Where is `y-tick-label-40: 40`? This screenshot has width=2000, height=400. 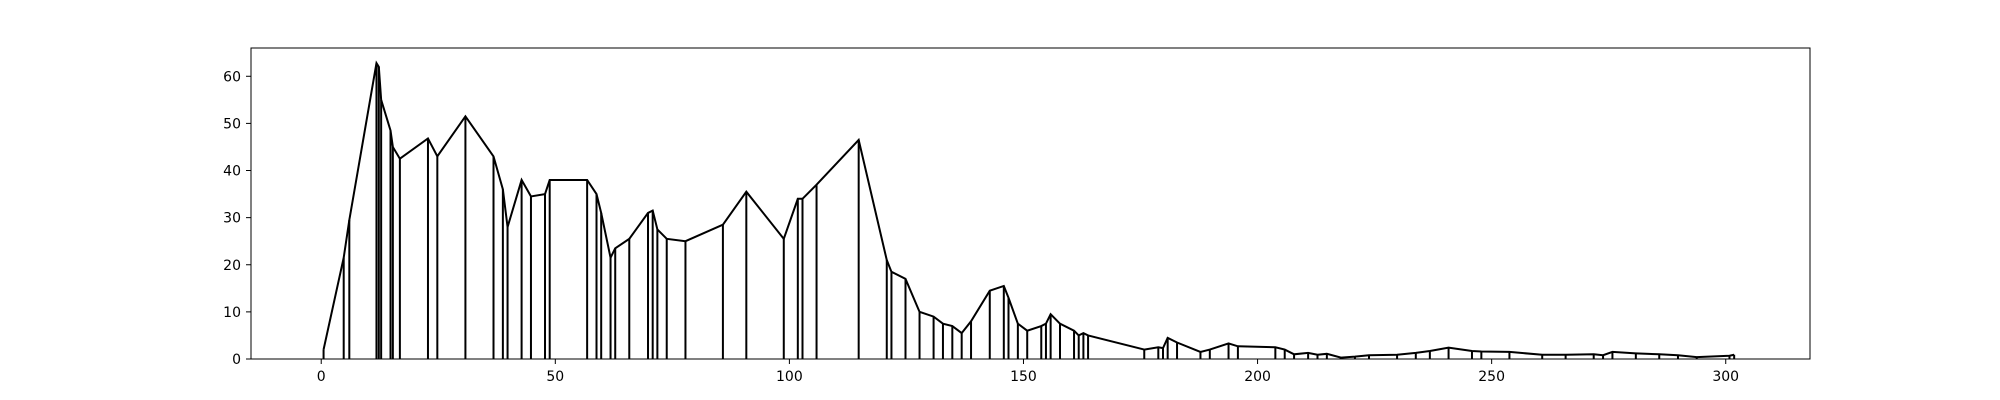 y-tick-label-40: 40 is located at coordinates (232, 172).